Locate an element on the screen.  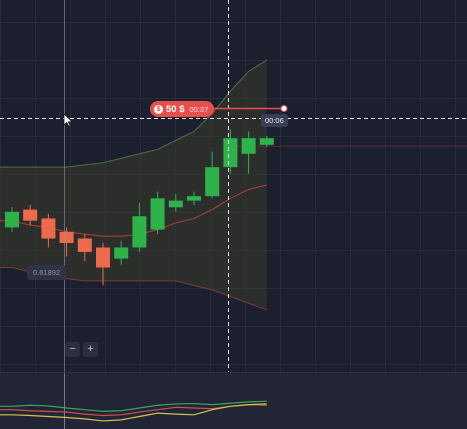
expiry-time-tag: 00:06 is located at coordinates (274, 120).